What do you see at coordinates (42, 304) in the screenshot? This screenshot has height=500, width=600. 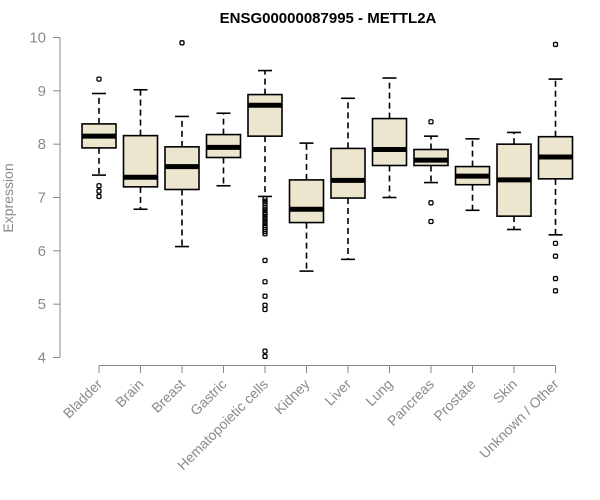 I see `y-tick-label: 5` at bounding box center [42, 304].